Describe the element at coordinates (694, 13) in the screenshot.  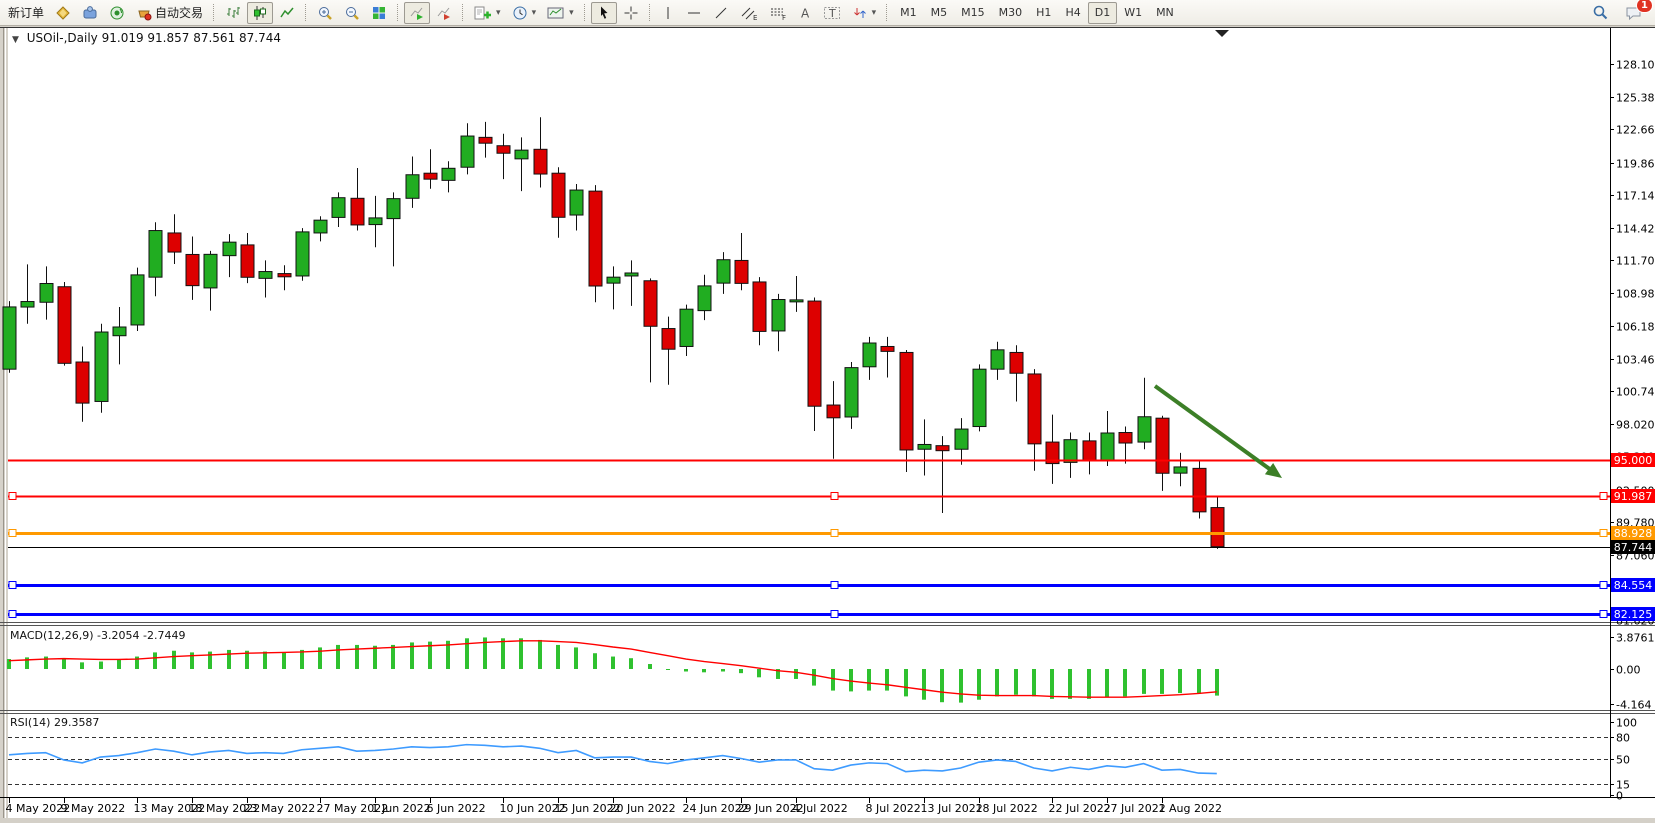
I see `horizontal-line-button` at that location.